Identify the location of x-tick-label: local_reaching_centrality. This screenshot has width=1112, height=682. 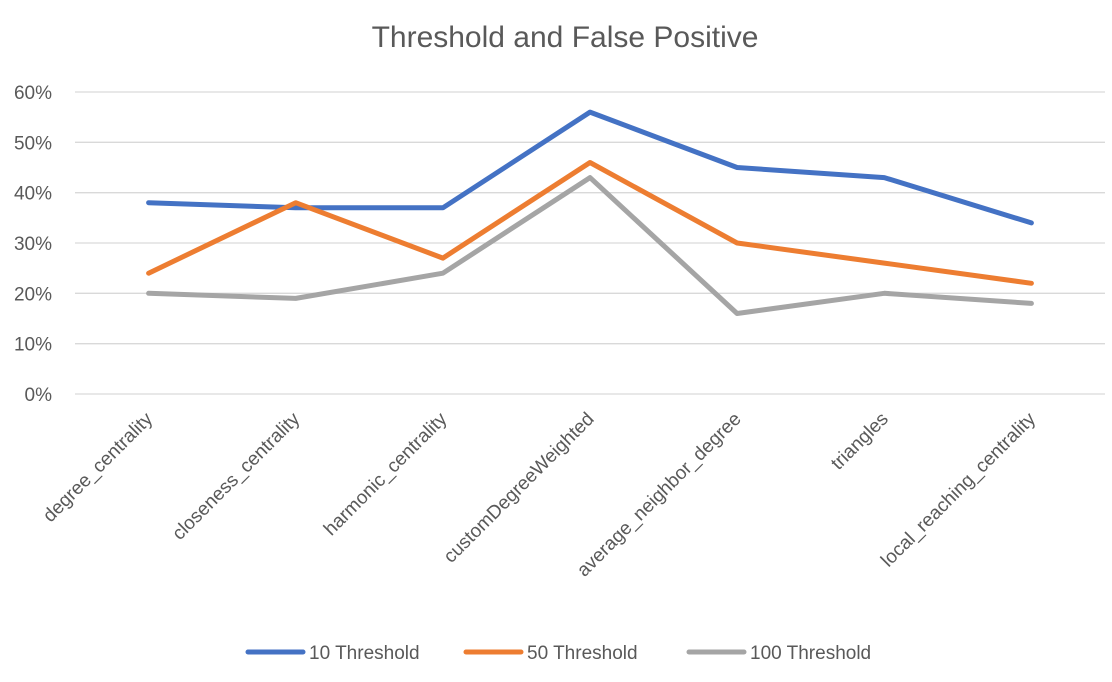
(958, 489).